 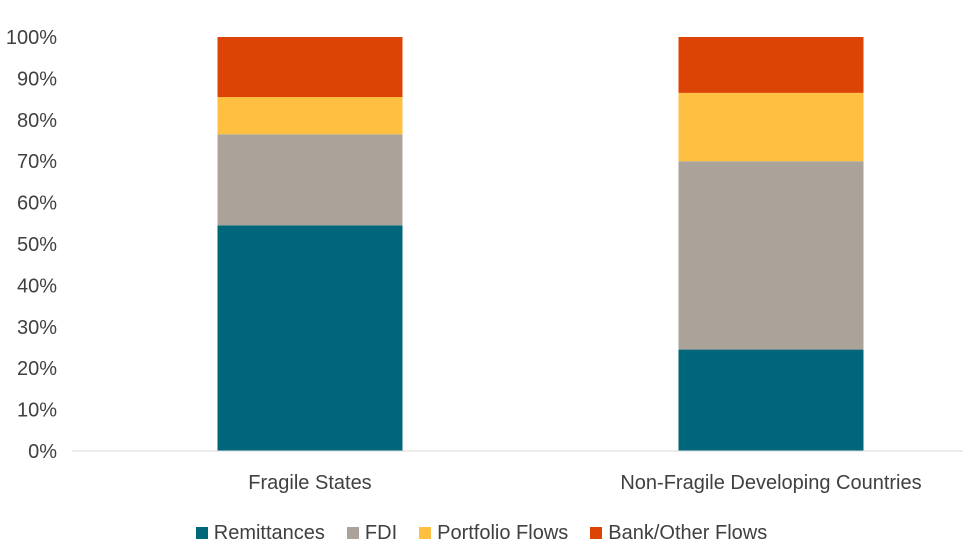 What do you see at coordinates (31, 38) in the screenshot?
I see `y-tick-label: 100%` at bounding box center [31, 38].